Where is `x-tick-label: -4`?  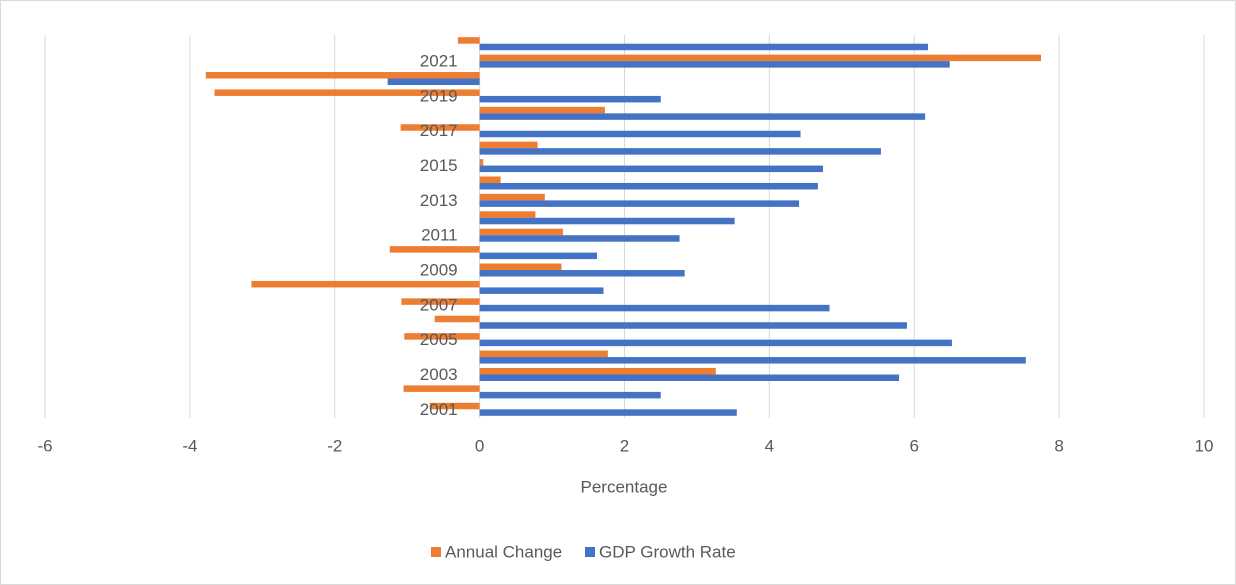
x-tick-label: -4 is located at coordinates (189, 445).